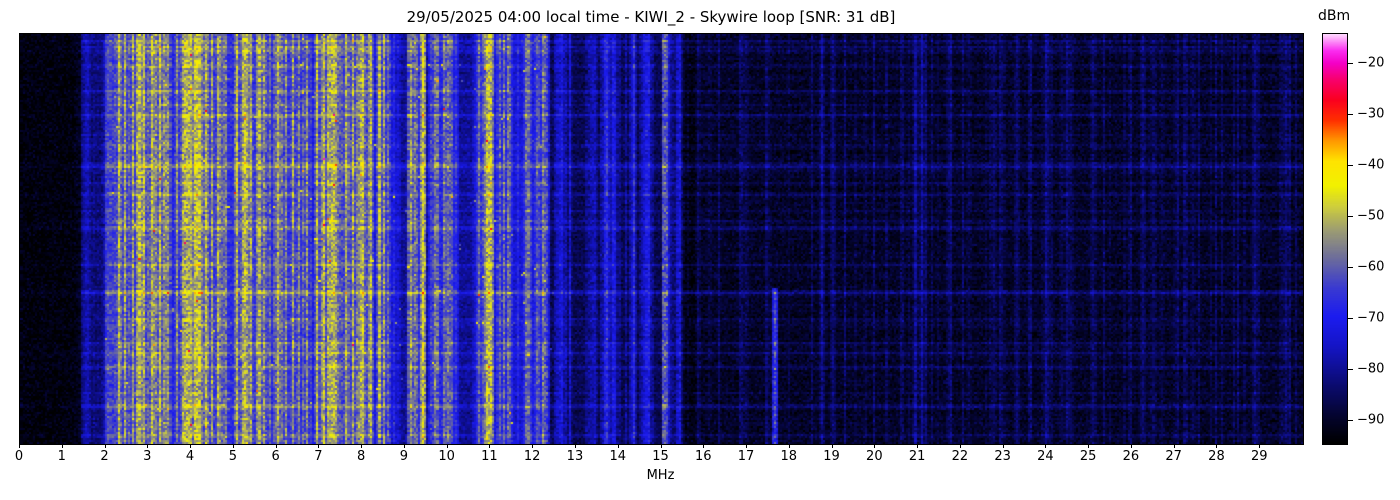 Image resolution: width=1400 pixels, height=500 pixels. Describe the element at coordinates (1374, 238) in the screenshot. I see `colorbar-ticks: −20 −30 −40 −50 −60 −70 −80 −90` at that location.